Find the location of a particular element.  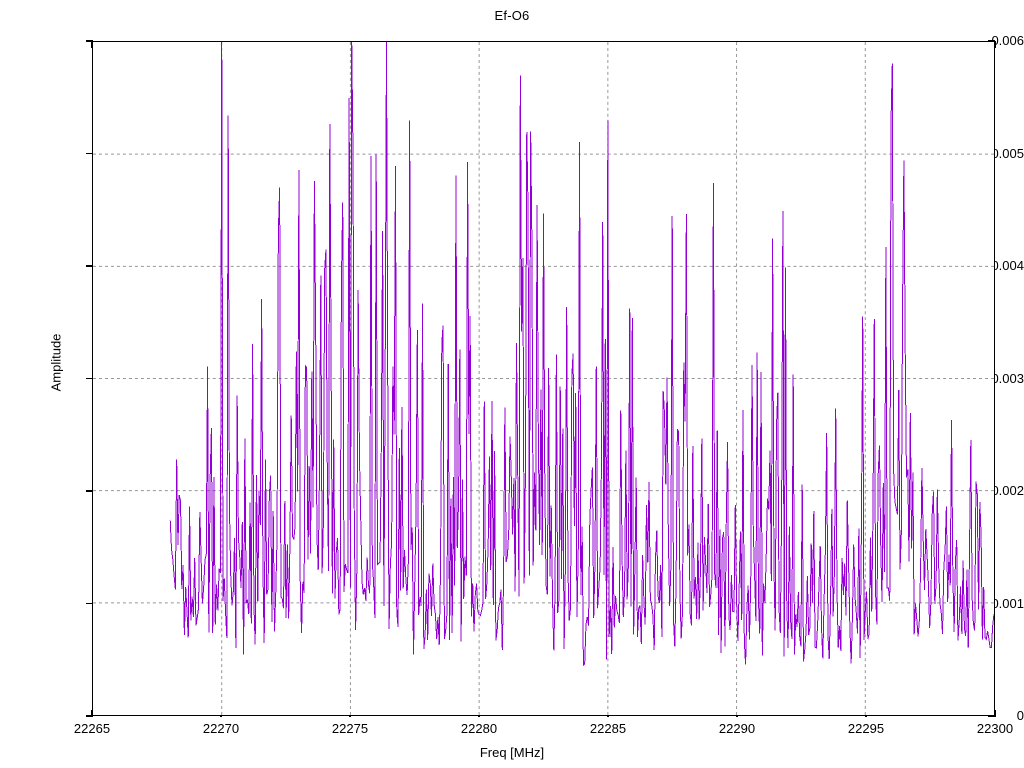

chart-title: Ef-O6 is located at coordinates (512, 15).